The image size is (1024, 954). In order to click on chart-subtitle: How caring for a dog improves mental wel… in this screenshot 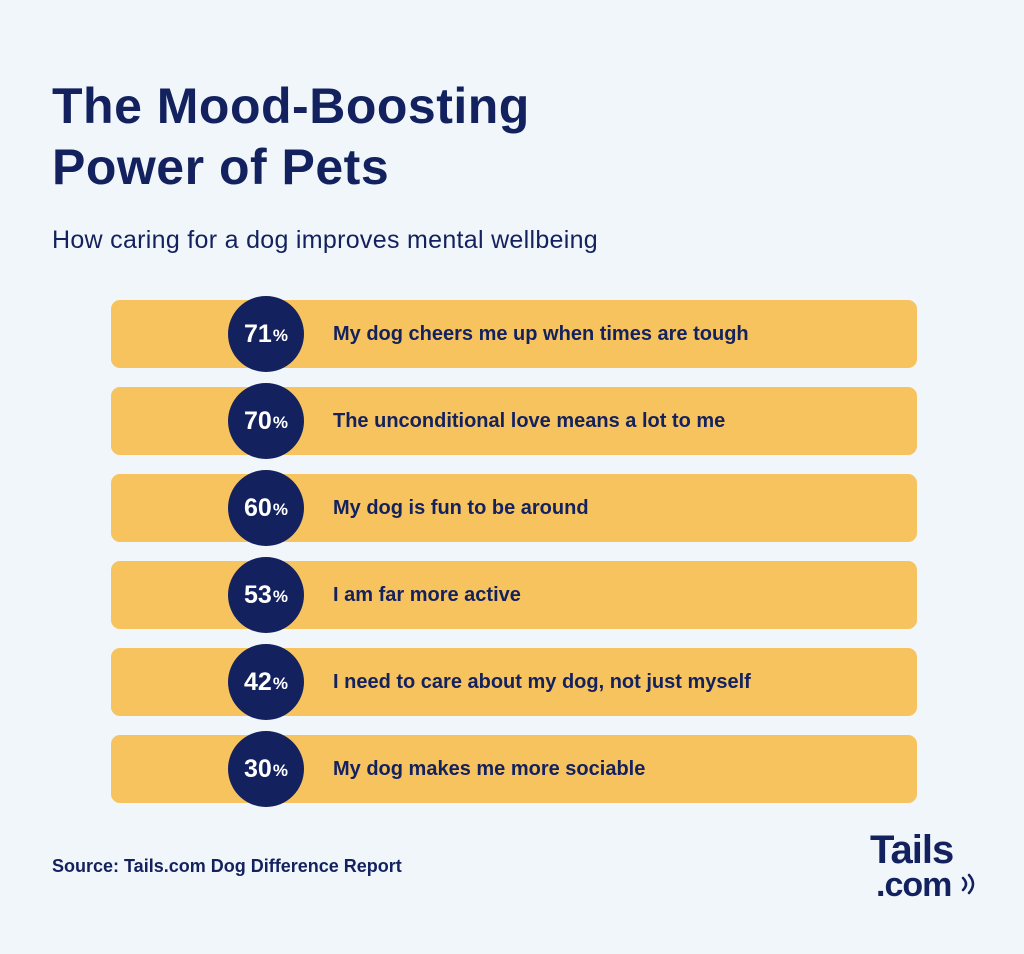, I will do `click(325, 240)`.